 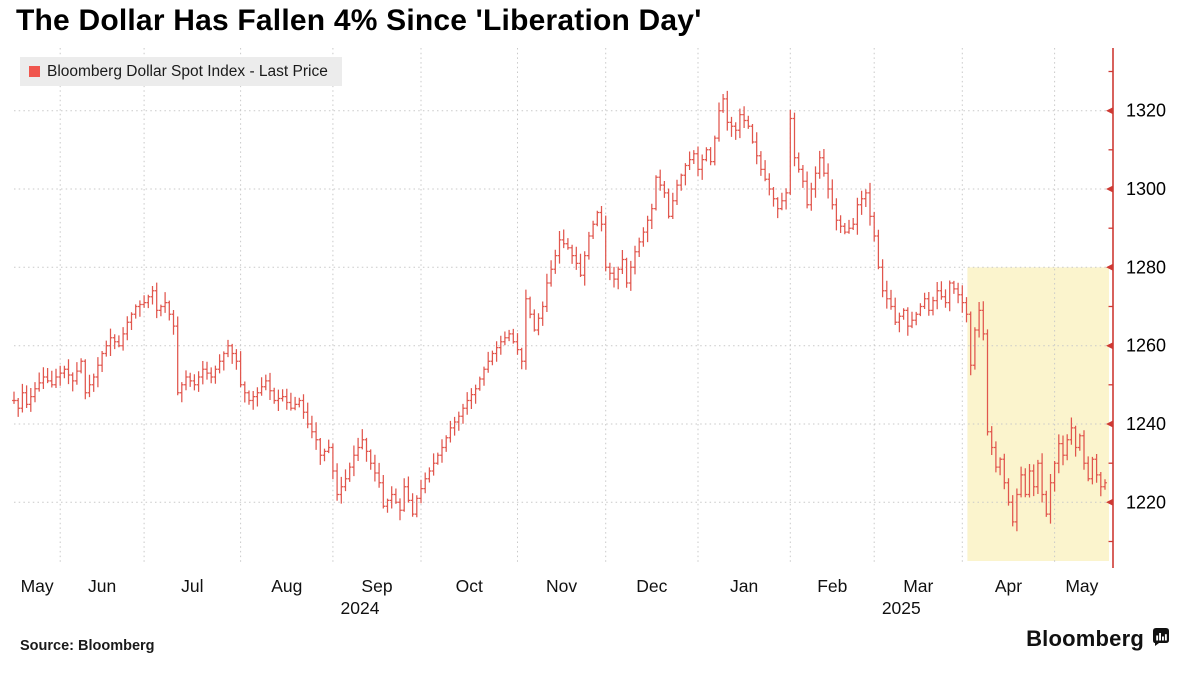 I want to click on liberation-day-highlight, so click(x=1038, y=414).